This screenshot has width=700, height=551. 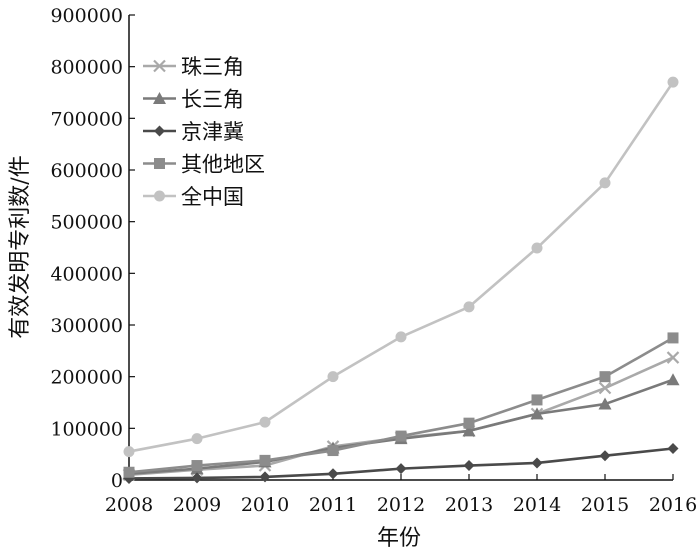 What do you see at coordinates (401, 505) in the screenshot?
I see `x-tick-label: 2012` at bounding box center [401, 505].